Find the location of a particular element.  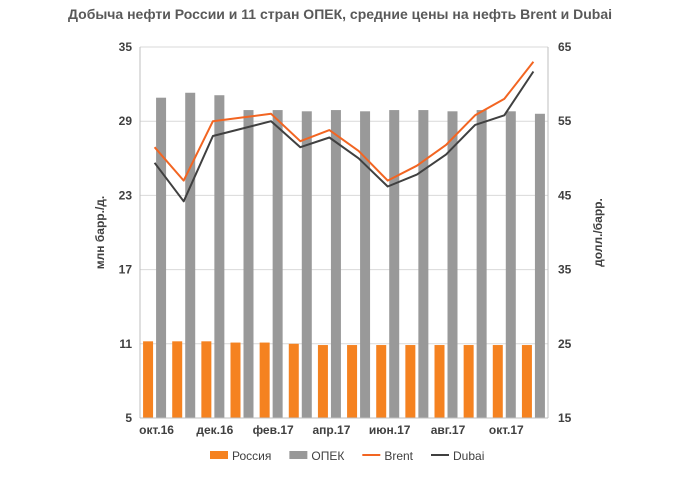

legend-swatch-Россия is located at coordinates (219, 455).